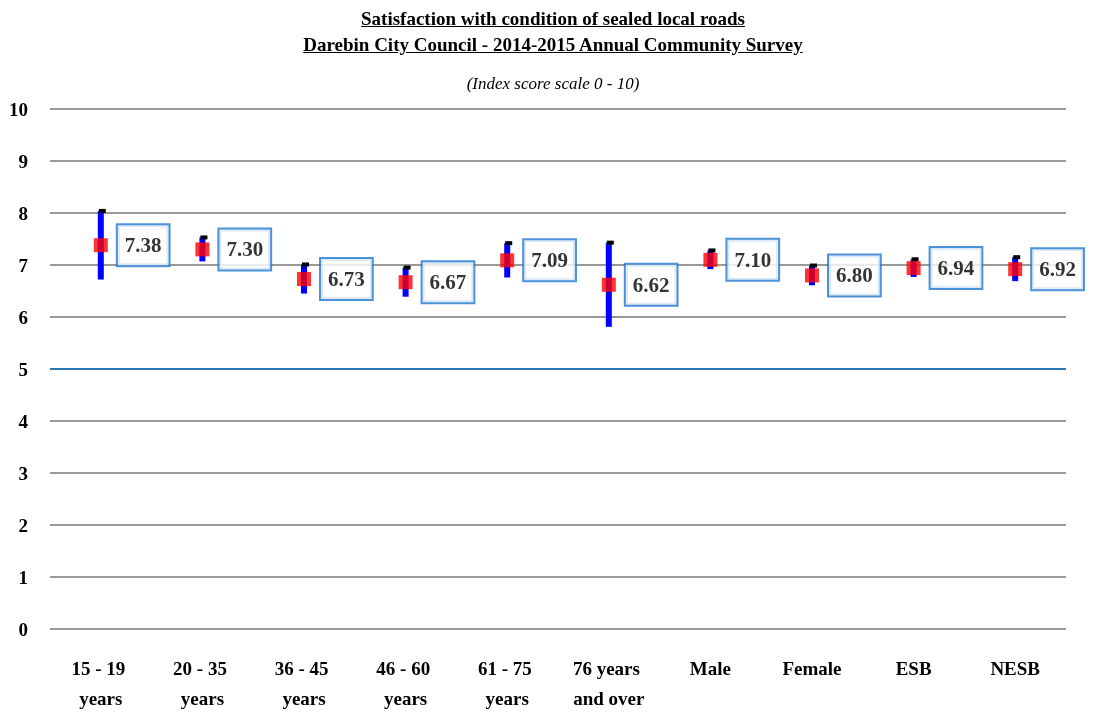 Image resolution: width=1106 pixels, height=713 pixels. Describe the element at coordinates (753, 259) in the screenshot. I see `data-label: 7.10` at that location.